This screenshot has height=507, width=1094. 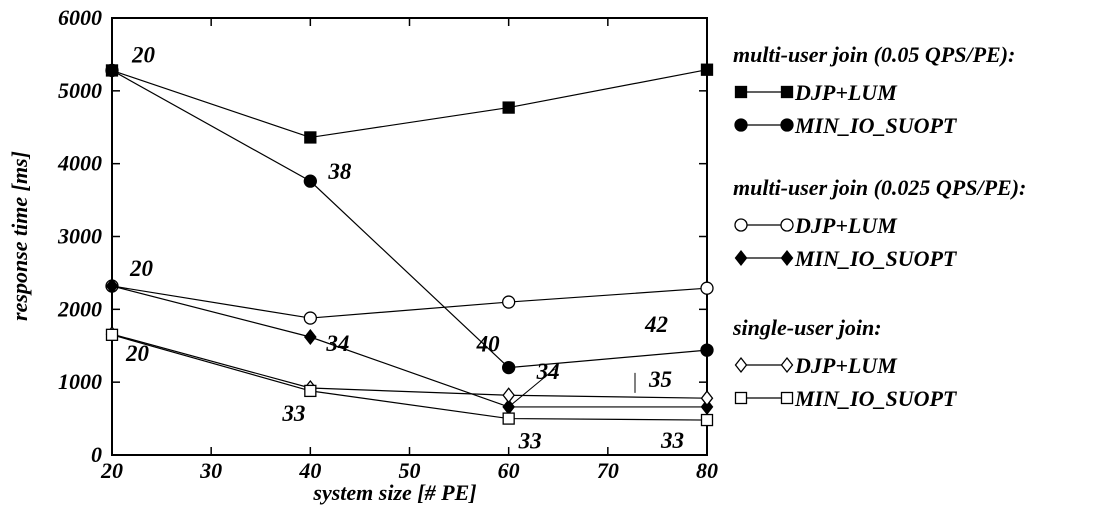 What do you see at coordinates (96, 454) in the screenshot?
I see `y-tick-label: 0` at bounding box center [96, 454].